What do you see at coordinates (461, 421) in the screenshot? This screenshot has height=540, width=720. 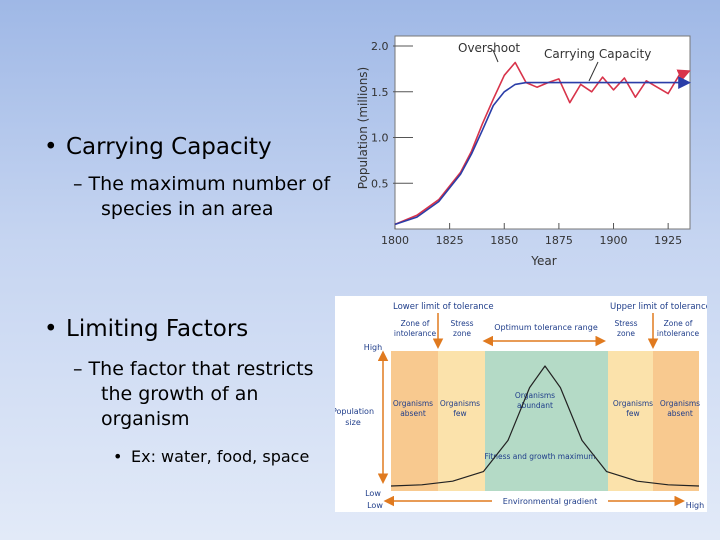 I see `zone-stress-left` at bounding box center [461, 421].